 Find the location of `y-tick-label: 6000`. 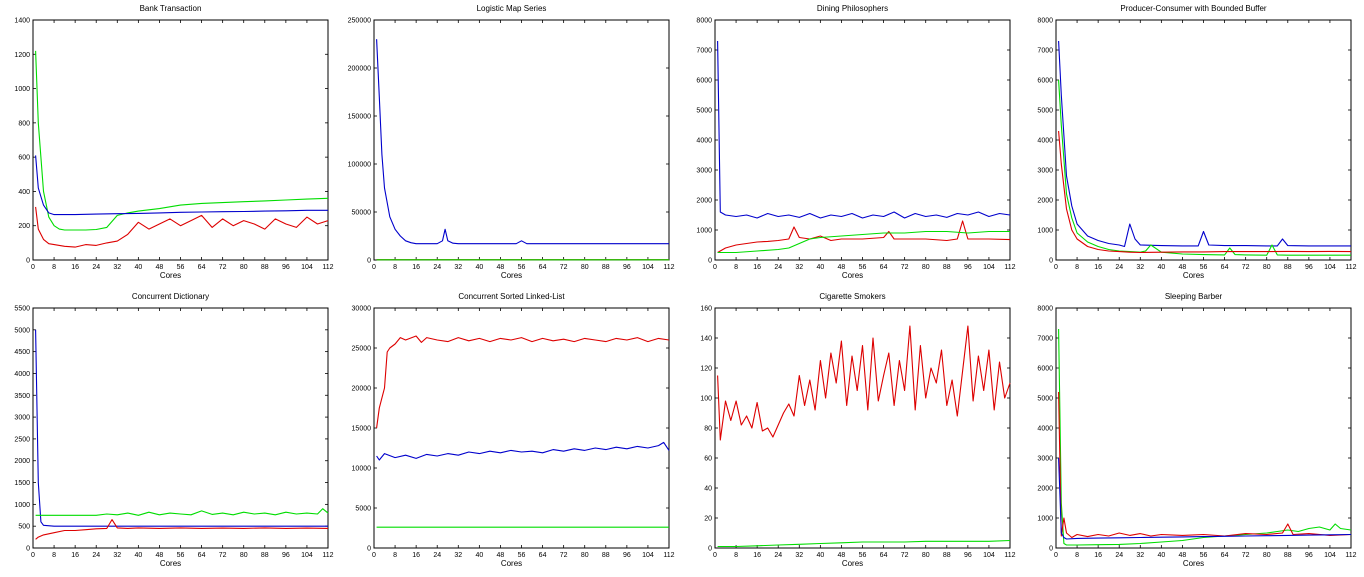

y-tick-label: 6000 is located at coordinates (704, 81).